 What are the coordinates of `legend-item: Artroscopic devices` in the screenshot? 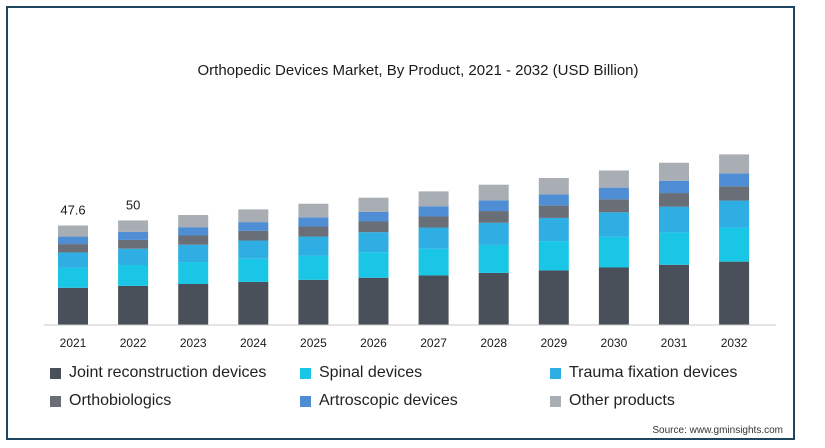 It's located at (379, 401).